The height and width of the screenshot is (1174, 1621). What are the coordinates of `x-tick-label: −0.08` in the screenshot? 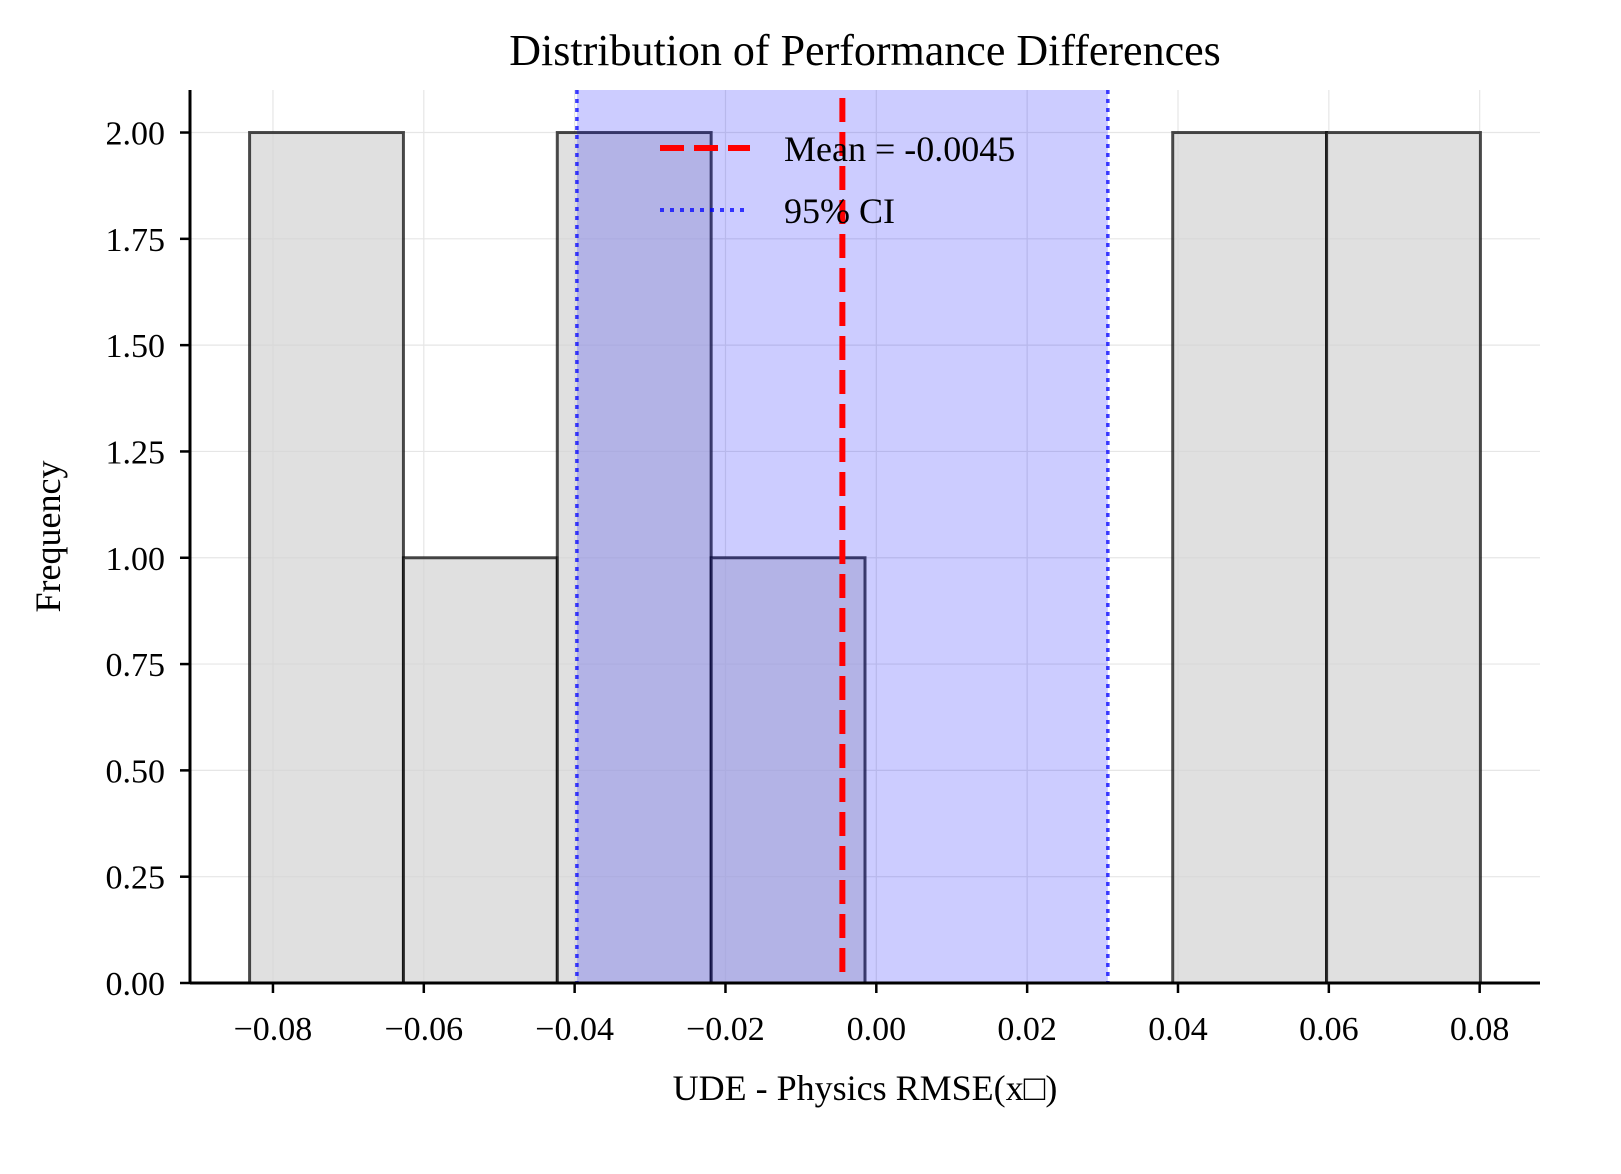 It's located at (273, 1029).